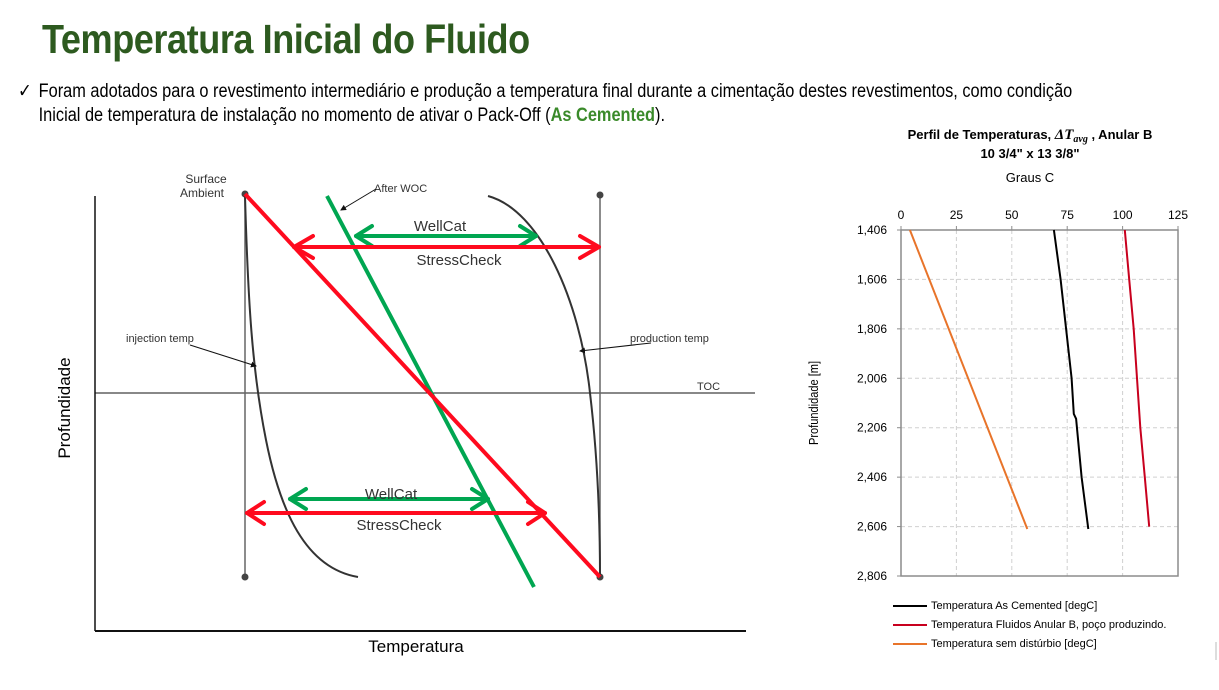 Image resolution: width=1219 pixels, height=690 pixels. I want to click on chart-series, so click(1029, 379).